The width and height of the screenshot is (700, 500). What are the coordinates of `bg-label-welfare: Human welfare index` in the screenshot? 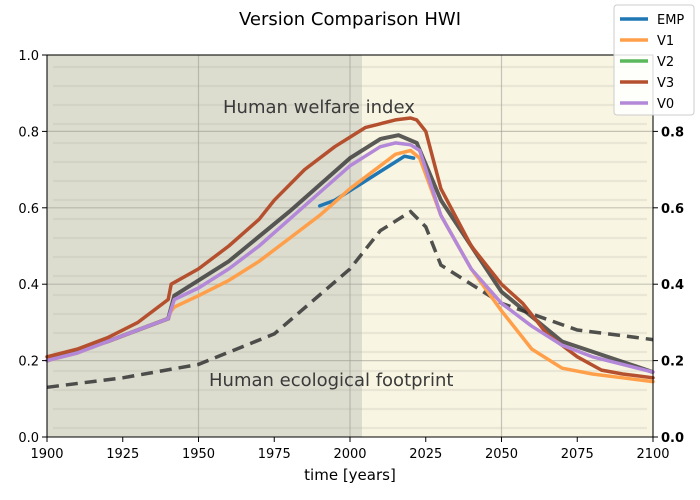 It's located at (319, 107).